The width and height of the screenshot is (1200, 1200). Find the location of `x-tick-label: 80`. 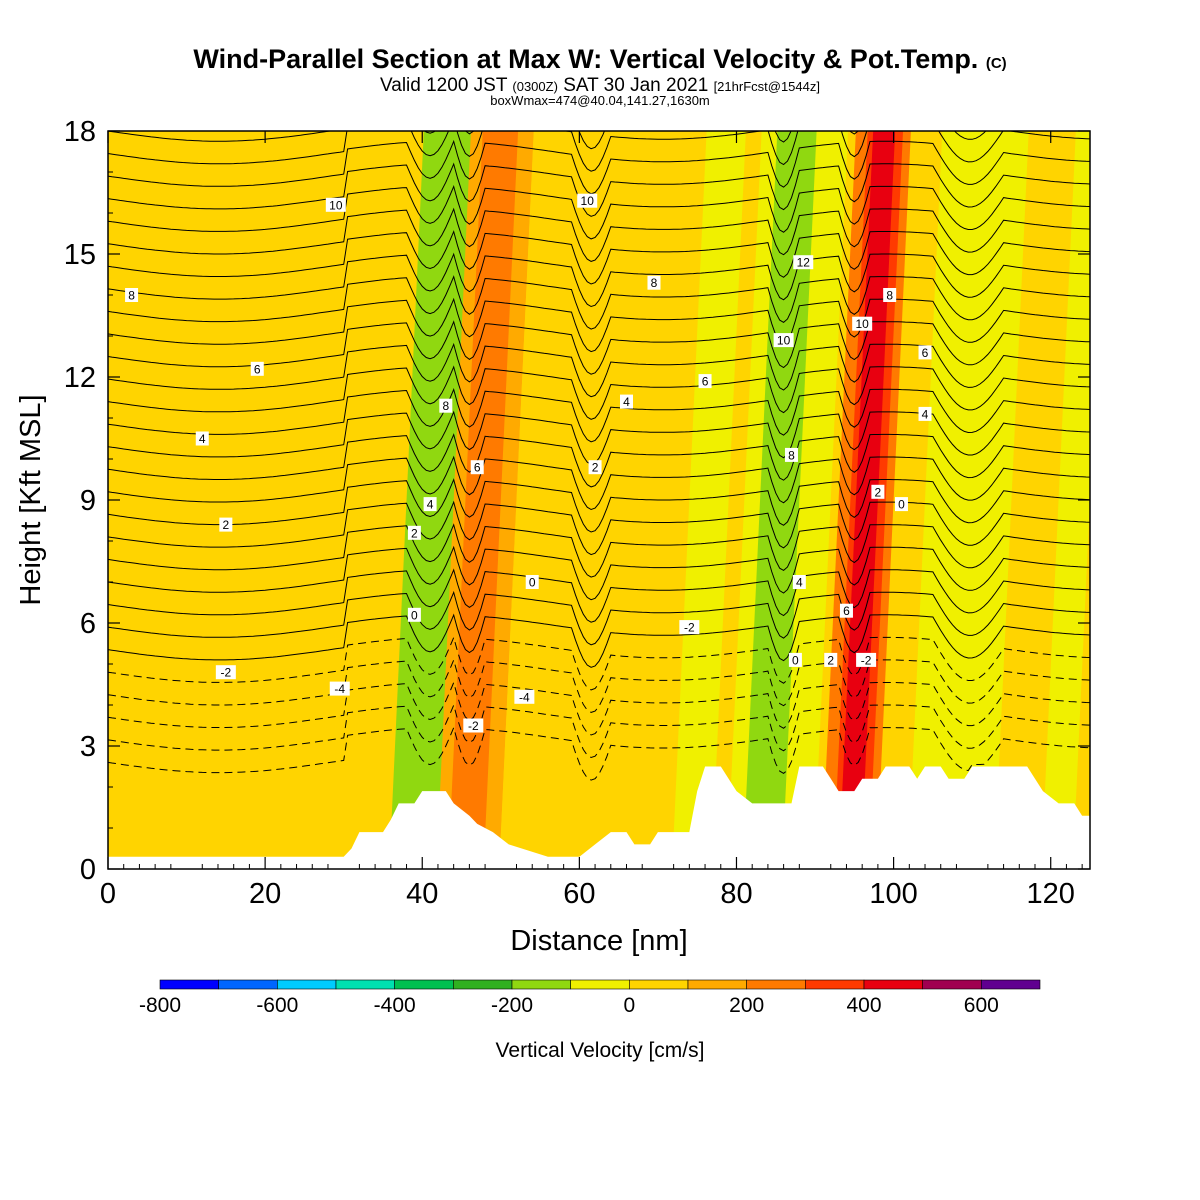

x-tick-label: 80 is located at coordinates (736, 894).